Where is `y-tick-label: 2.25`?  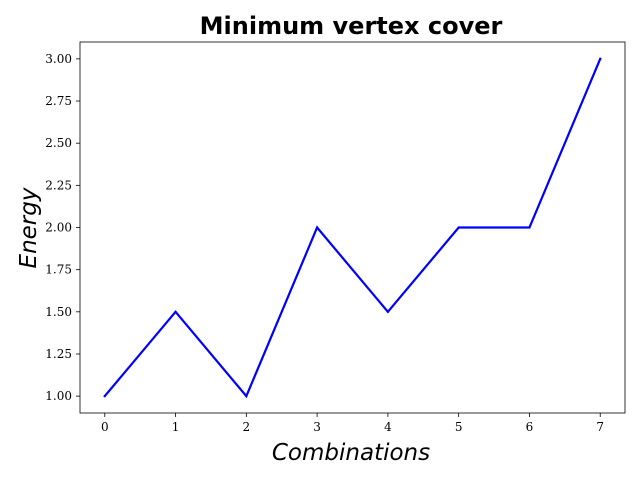 y-tick-label: 2.25 is located at coordinates (58, 185).